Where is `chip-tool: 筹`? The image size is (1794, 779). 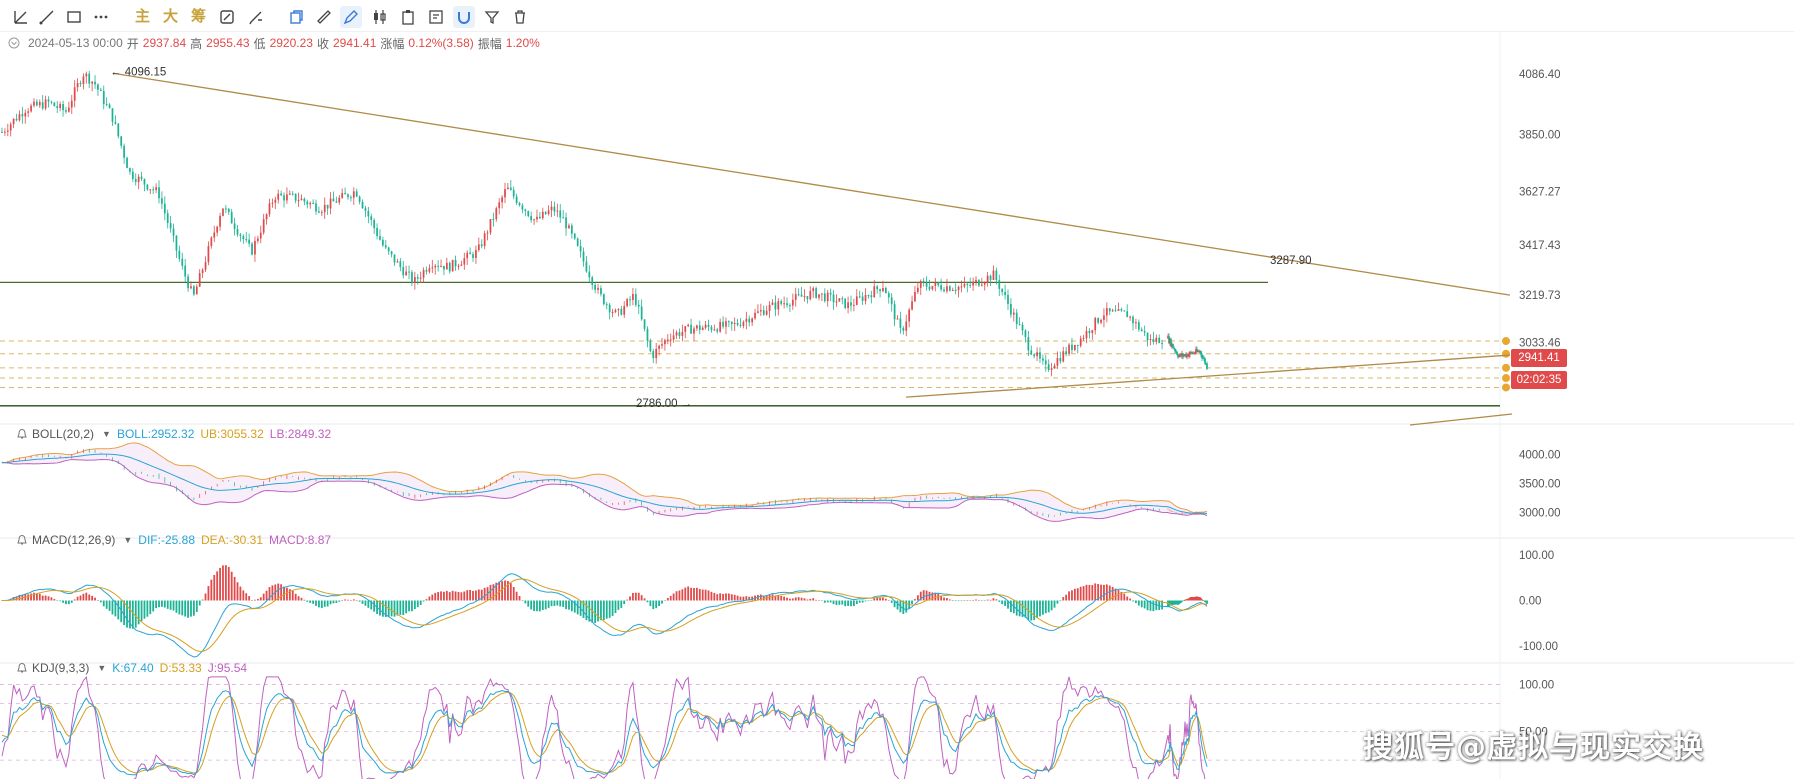 chip-tool: 筹 is located at coordinates (199, 16).